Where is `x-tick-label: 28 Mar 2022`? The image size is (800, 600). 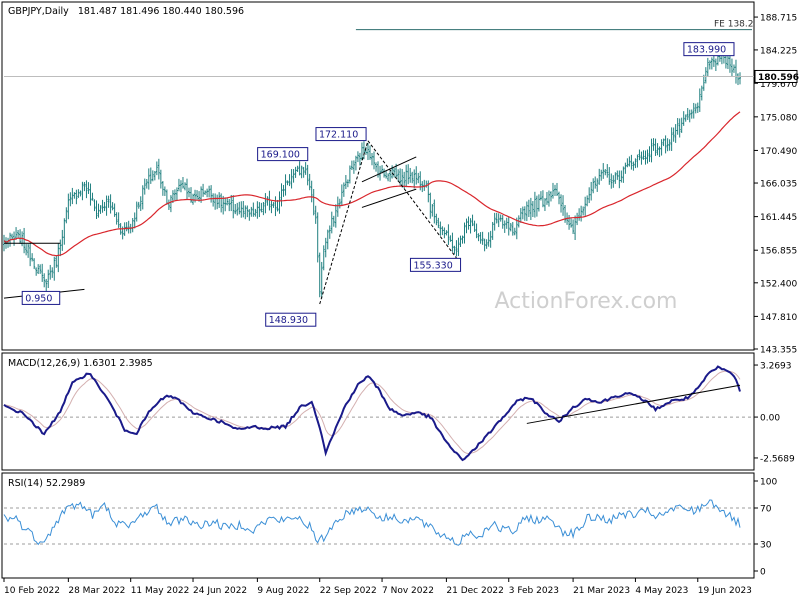
x-tick-label: 28 Mar 2022 is located at coordinates (96, 591).